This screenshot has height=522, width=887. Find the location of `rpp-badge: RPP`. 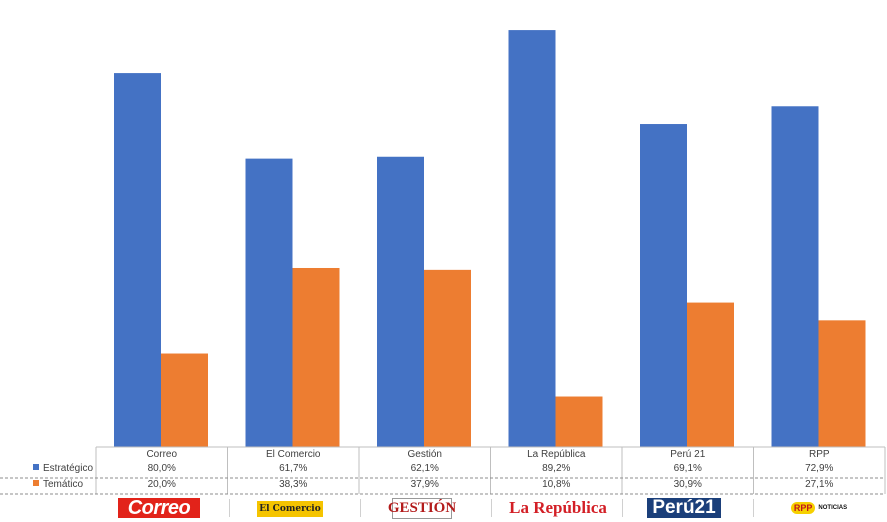

rpp-badge: RPP is located at coordinates (803, 508).